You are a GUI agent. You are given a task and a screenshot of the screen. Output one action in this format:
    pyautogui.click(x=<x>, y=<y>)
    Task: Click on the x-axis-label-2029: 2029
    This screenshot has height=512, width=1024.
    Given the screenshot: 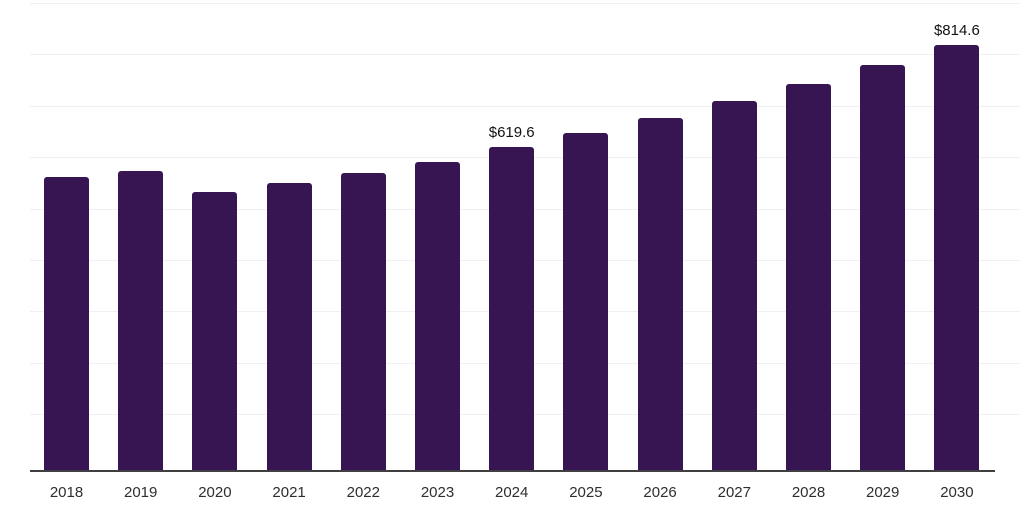 What is the action you would take?
    pyautogui.click(x=883, y=492)
    